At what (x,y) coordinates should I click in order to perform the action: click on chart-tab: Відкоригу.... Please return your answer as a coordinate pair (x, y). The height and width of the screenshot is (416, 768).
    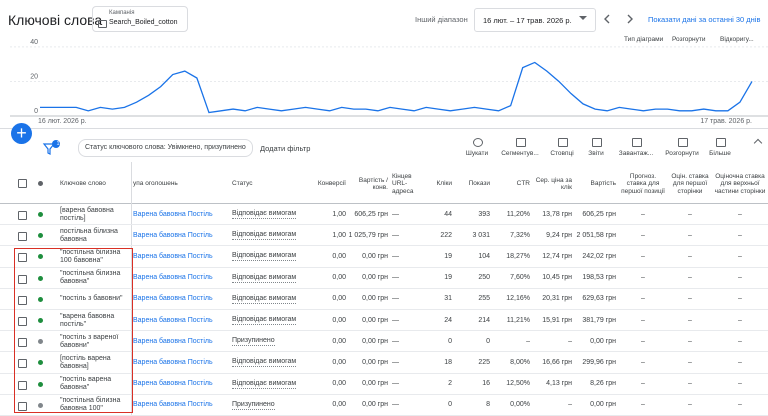
    Looking at the image, I should click on (737, 39).